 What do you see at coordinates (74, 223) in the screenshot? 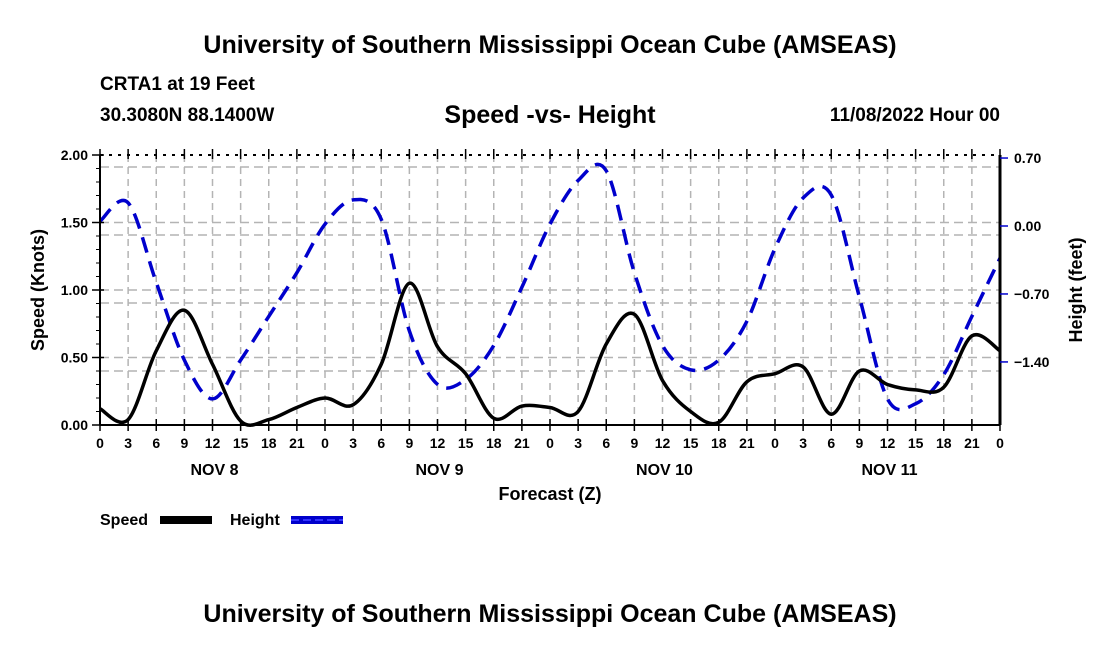
I see `y-tick-label: 1.50` at bounding box center [74, 223].